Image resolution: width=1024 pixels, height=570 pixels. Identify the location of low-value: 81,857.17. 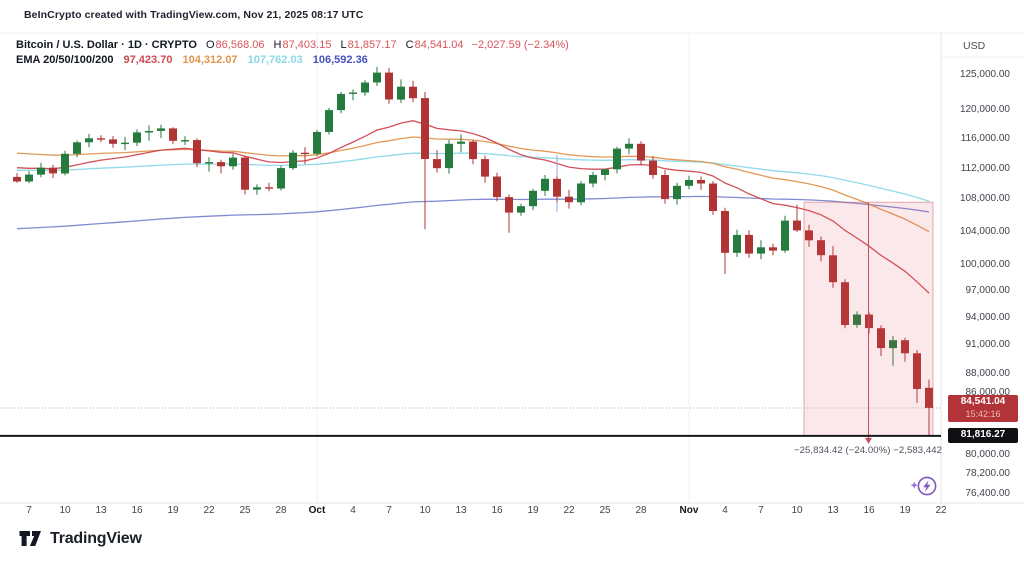
(372, 45).